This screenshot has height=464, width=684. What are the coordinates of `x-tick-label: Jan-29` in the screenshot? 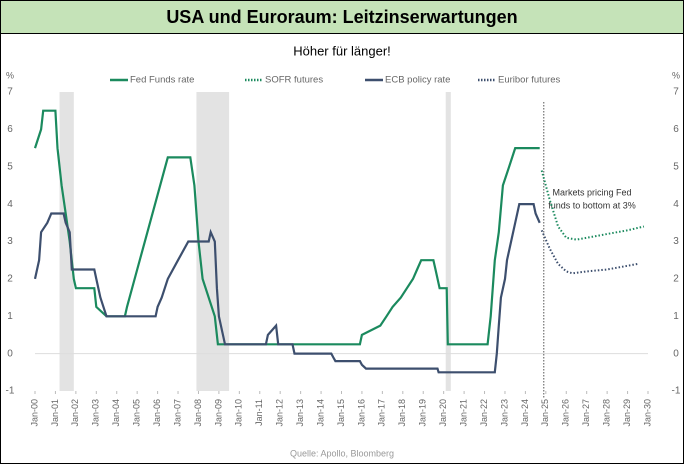 It's located at (627, 413).